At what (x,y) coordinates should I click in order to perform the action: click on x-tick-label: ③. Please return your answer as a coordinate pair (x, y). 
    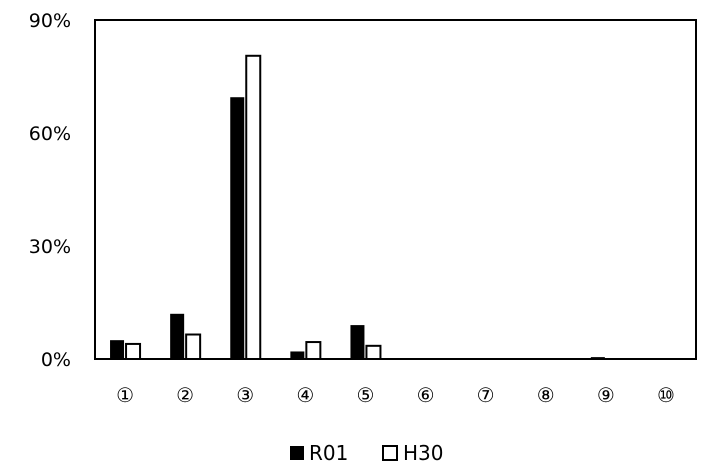
    Looking at the image, I should click on (245, 395).